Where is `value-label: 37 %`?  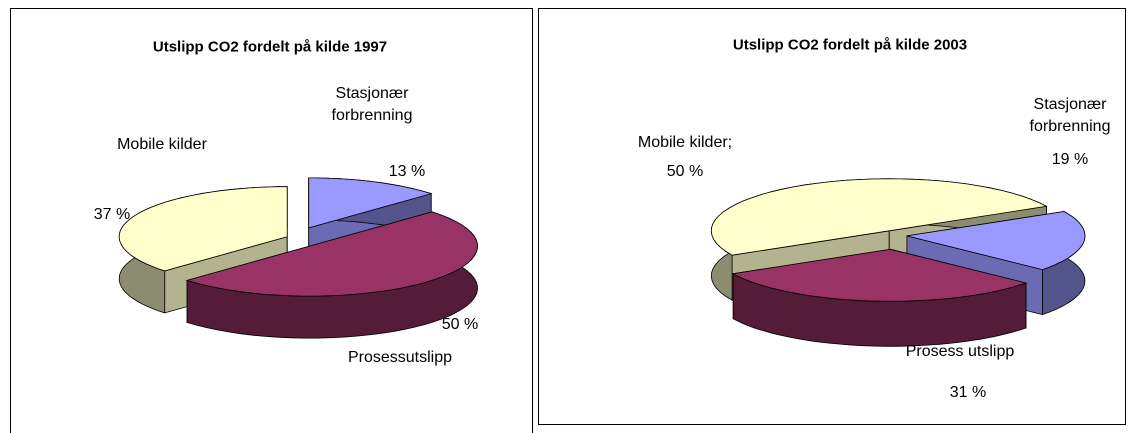 value-label: 37 % is located at coordinates (112, 214).